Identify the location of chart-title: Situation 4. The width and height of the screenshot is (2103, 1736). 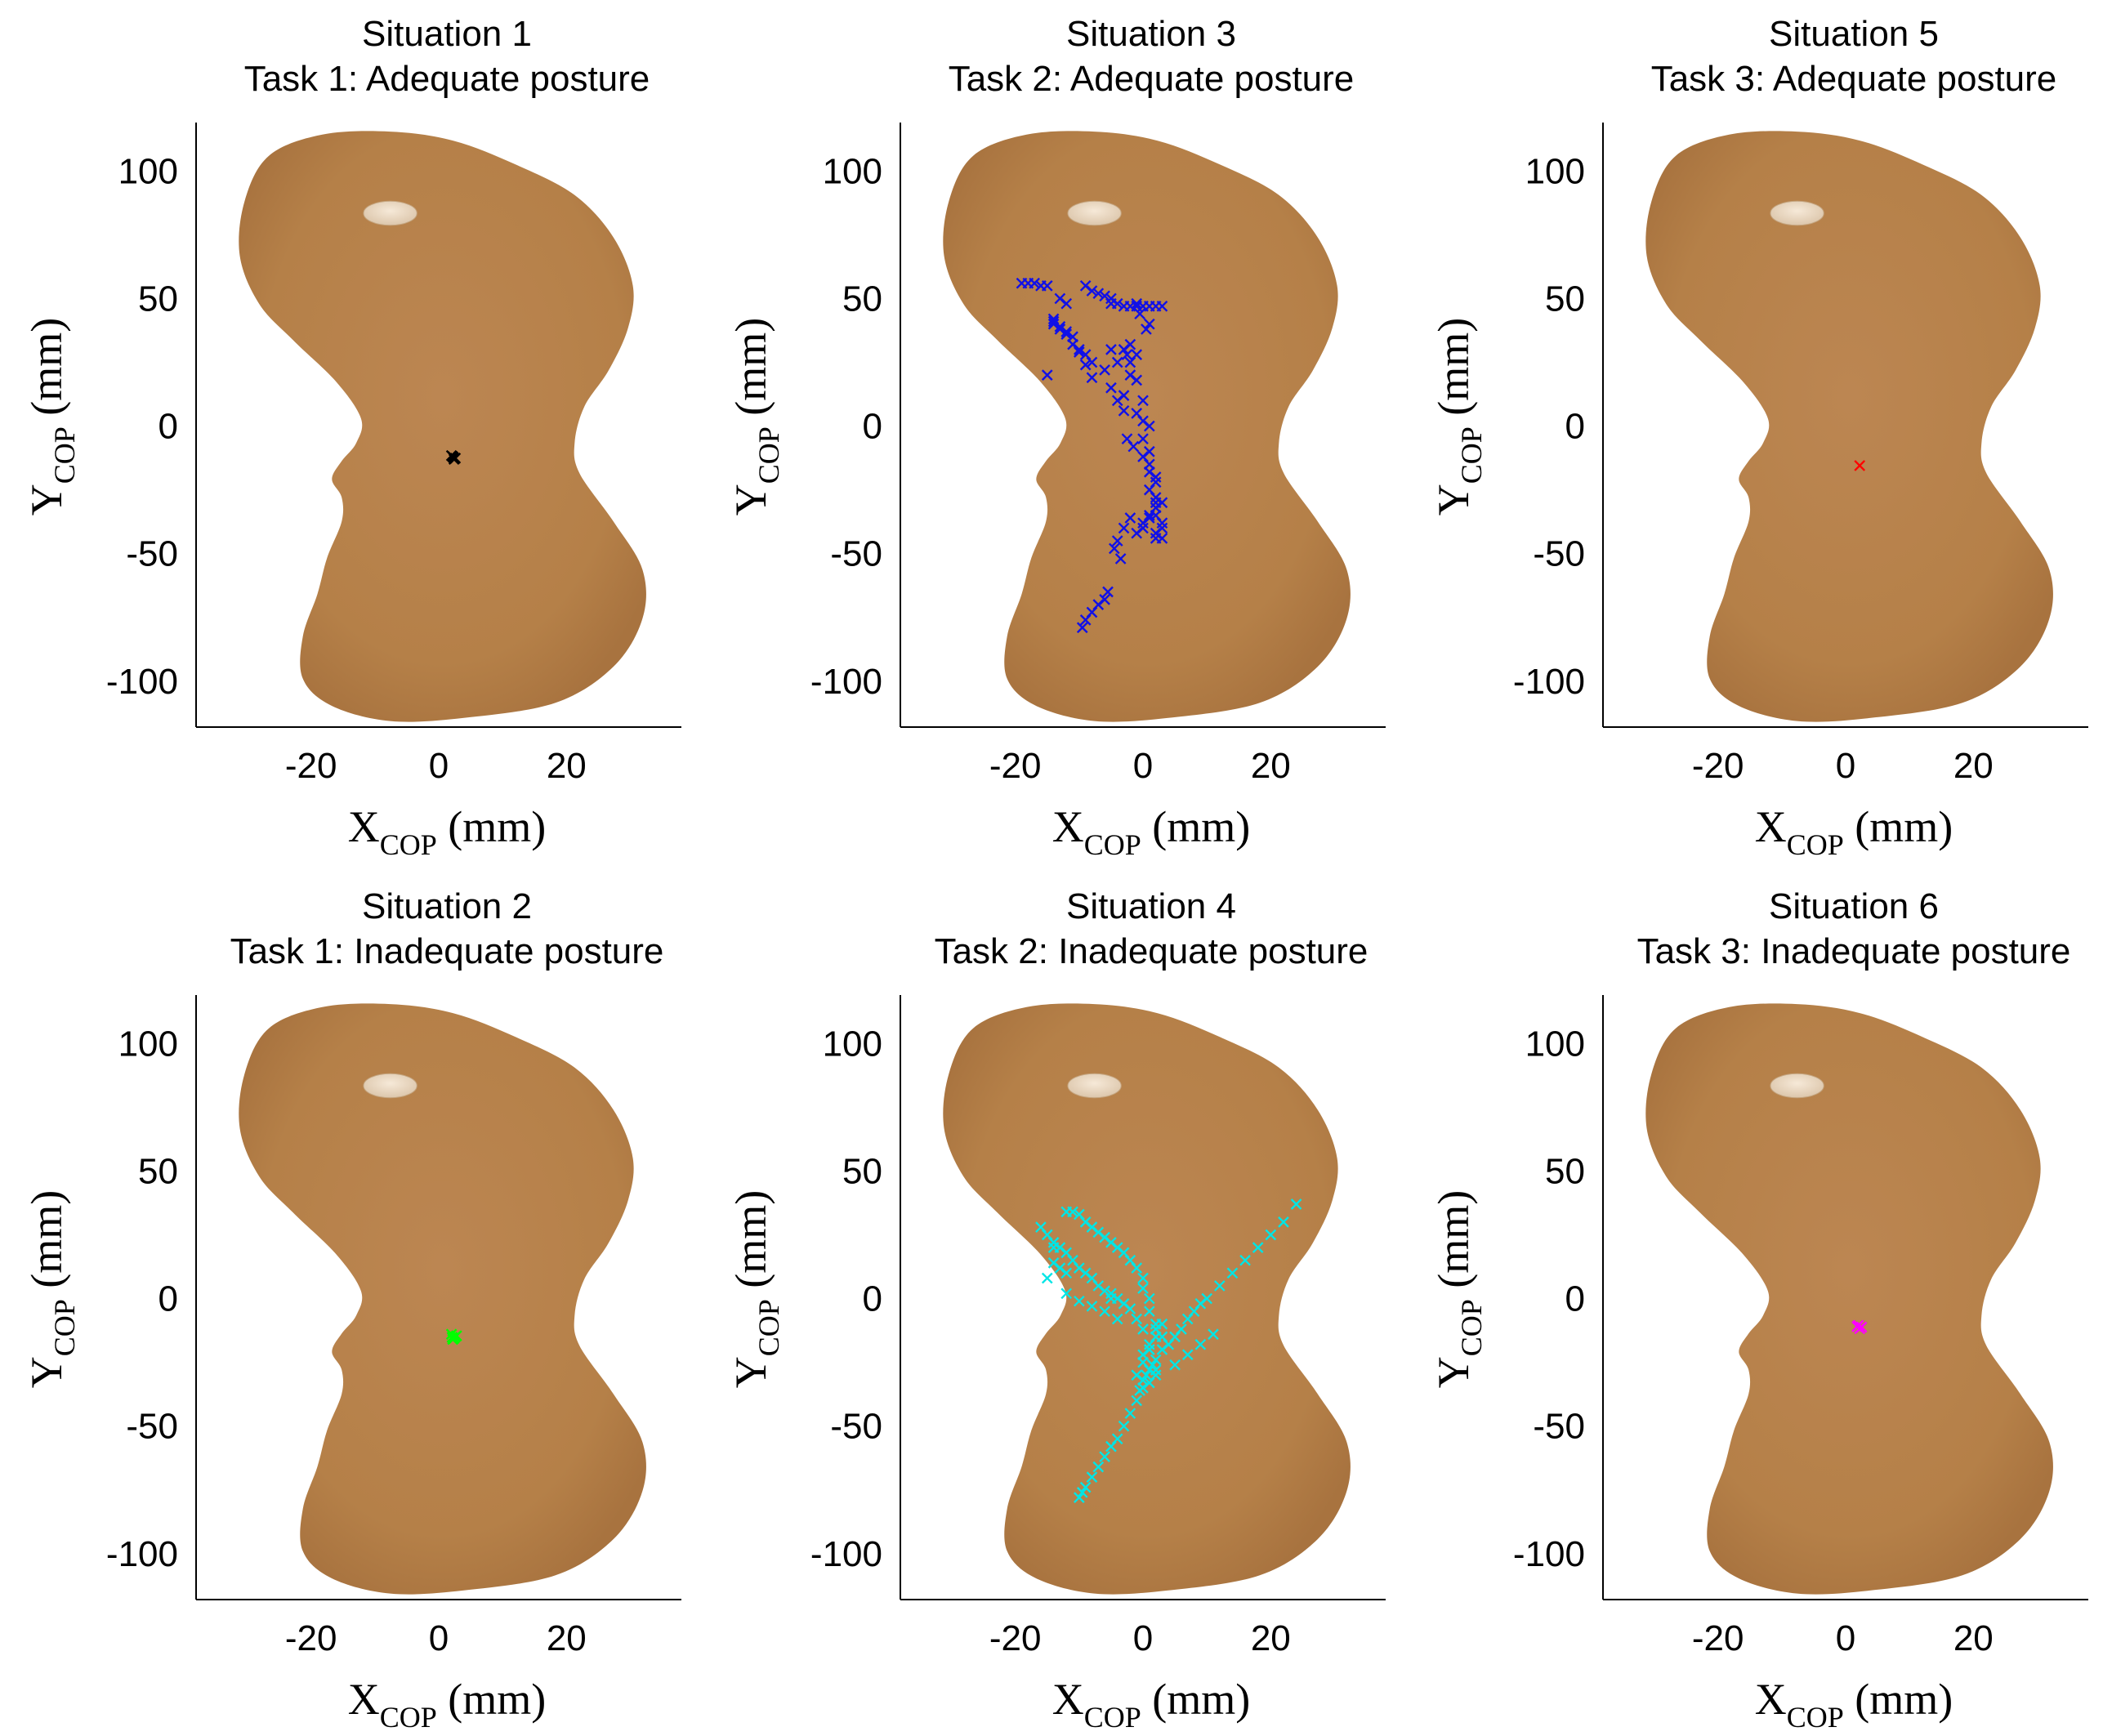
(1151, 906).